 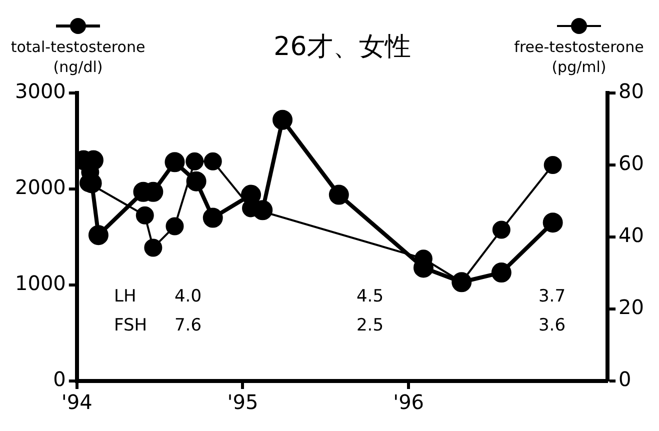 I want to click on y2-tick-label: 40, so click(x=631, y=235).